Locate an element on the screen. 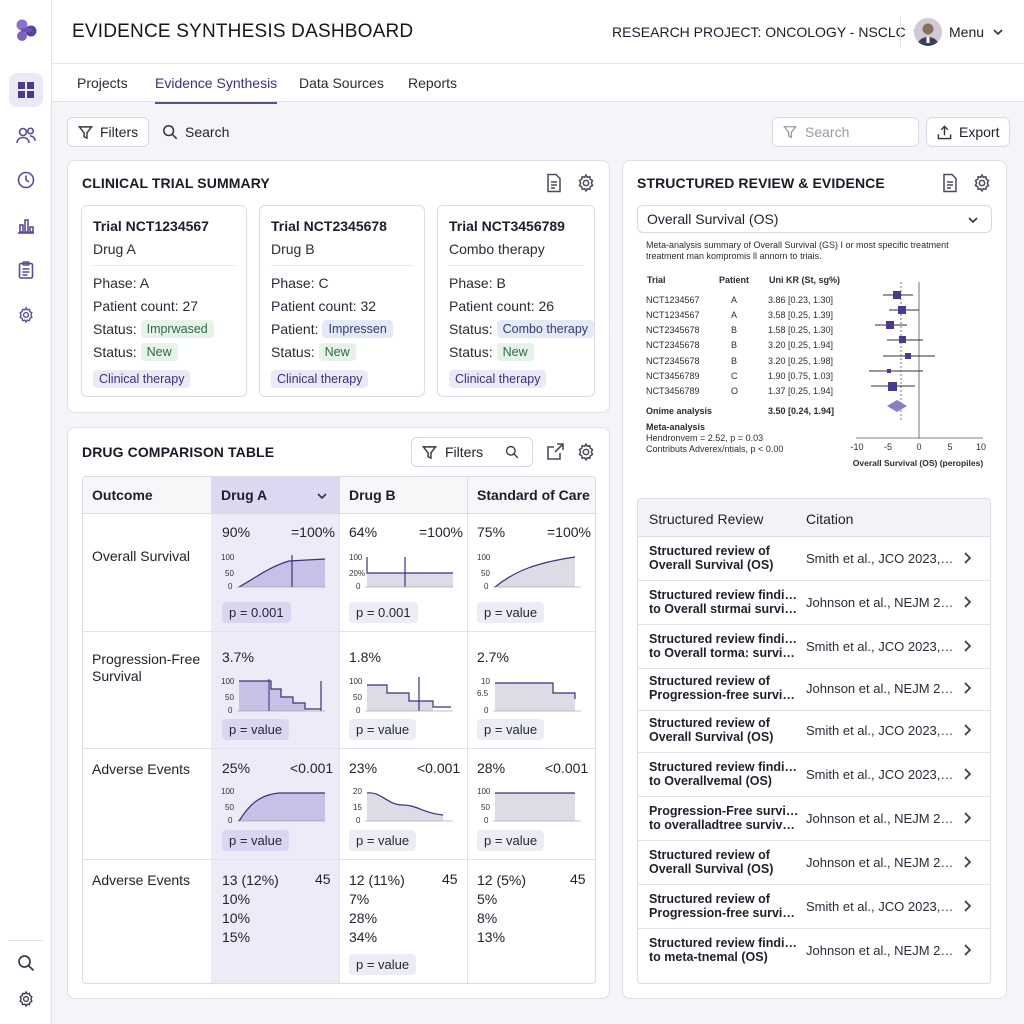 Image resolution: width=1024 pixels, height=1024 pixels. export-button: Export is located at coordinates (968, 132).